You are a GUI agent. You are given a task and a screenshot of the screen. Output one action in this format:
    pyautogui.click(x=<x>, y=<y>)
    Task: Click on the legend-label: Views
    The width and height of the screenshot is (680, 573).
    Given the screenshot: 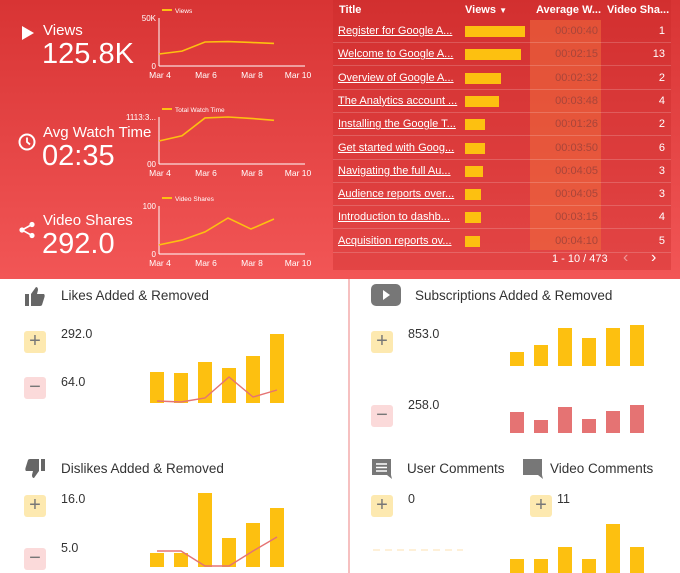 What is the action you would take?
    pyautogui.click(x=184, y=11)
    